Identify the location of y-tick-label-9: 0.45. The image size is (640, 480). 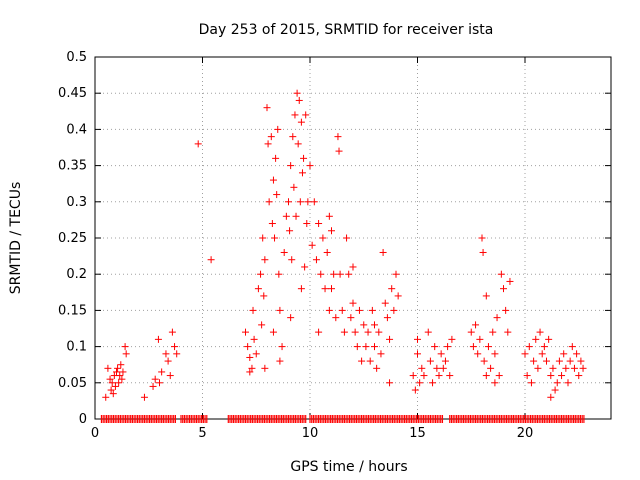
(72, 93).